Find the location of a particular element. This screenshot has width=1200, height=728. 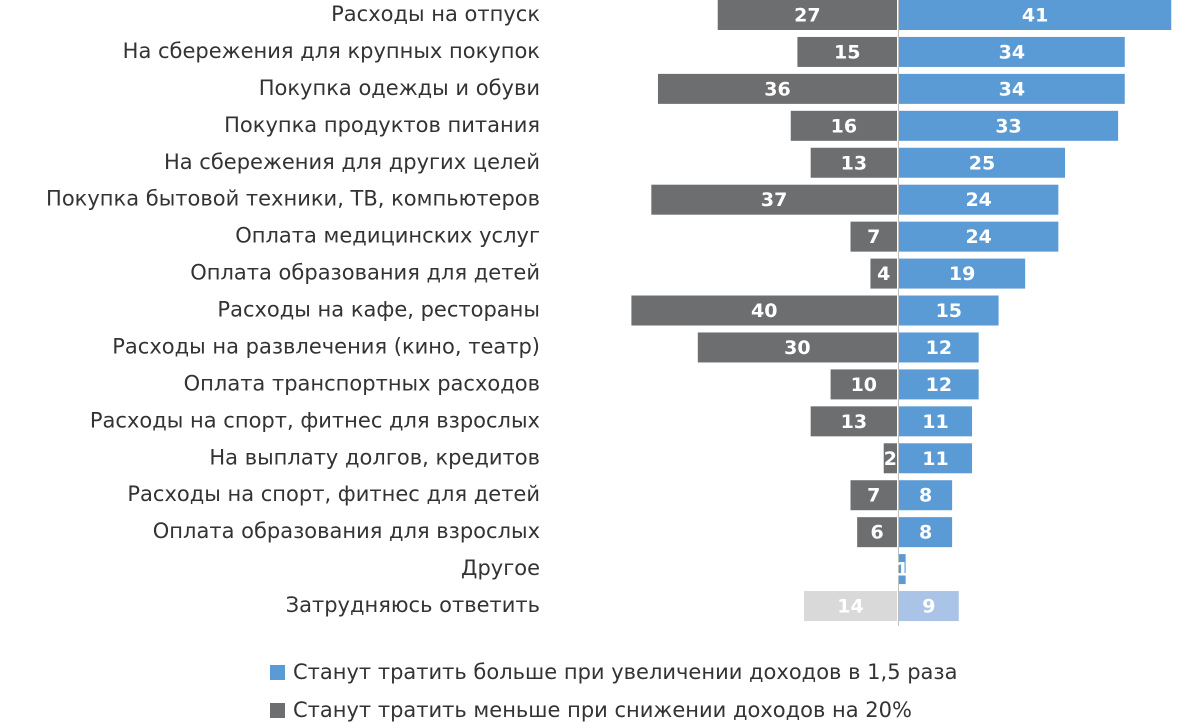

category-label: Покупка бытовой техники, ТВ, компьютеров is located at coordinates (293, 199).